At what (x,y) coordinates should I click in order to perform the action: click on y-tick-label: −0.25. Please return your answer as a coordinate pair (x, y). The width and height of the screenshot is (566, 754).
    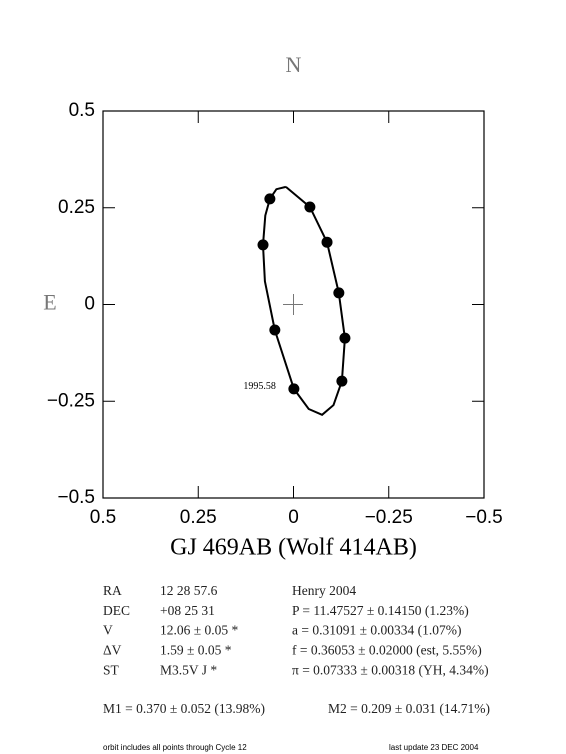
    Looking at the image, I should click on (71, 400).